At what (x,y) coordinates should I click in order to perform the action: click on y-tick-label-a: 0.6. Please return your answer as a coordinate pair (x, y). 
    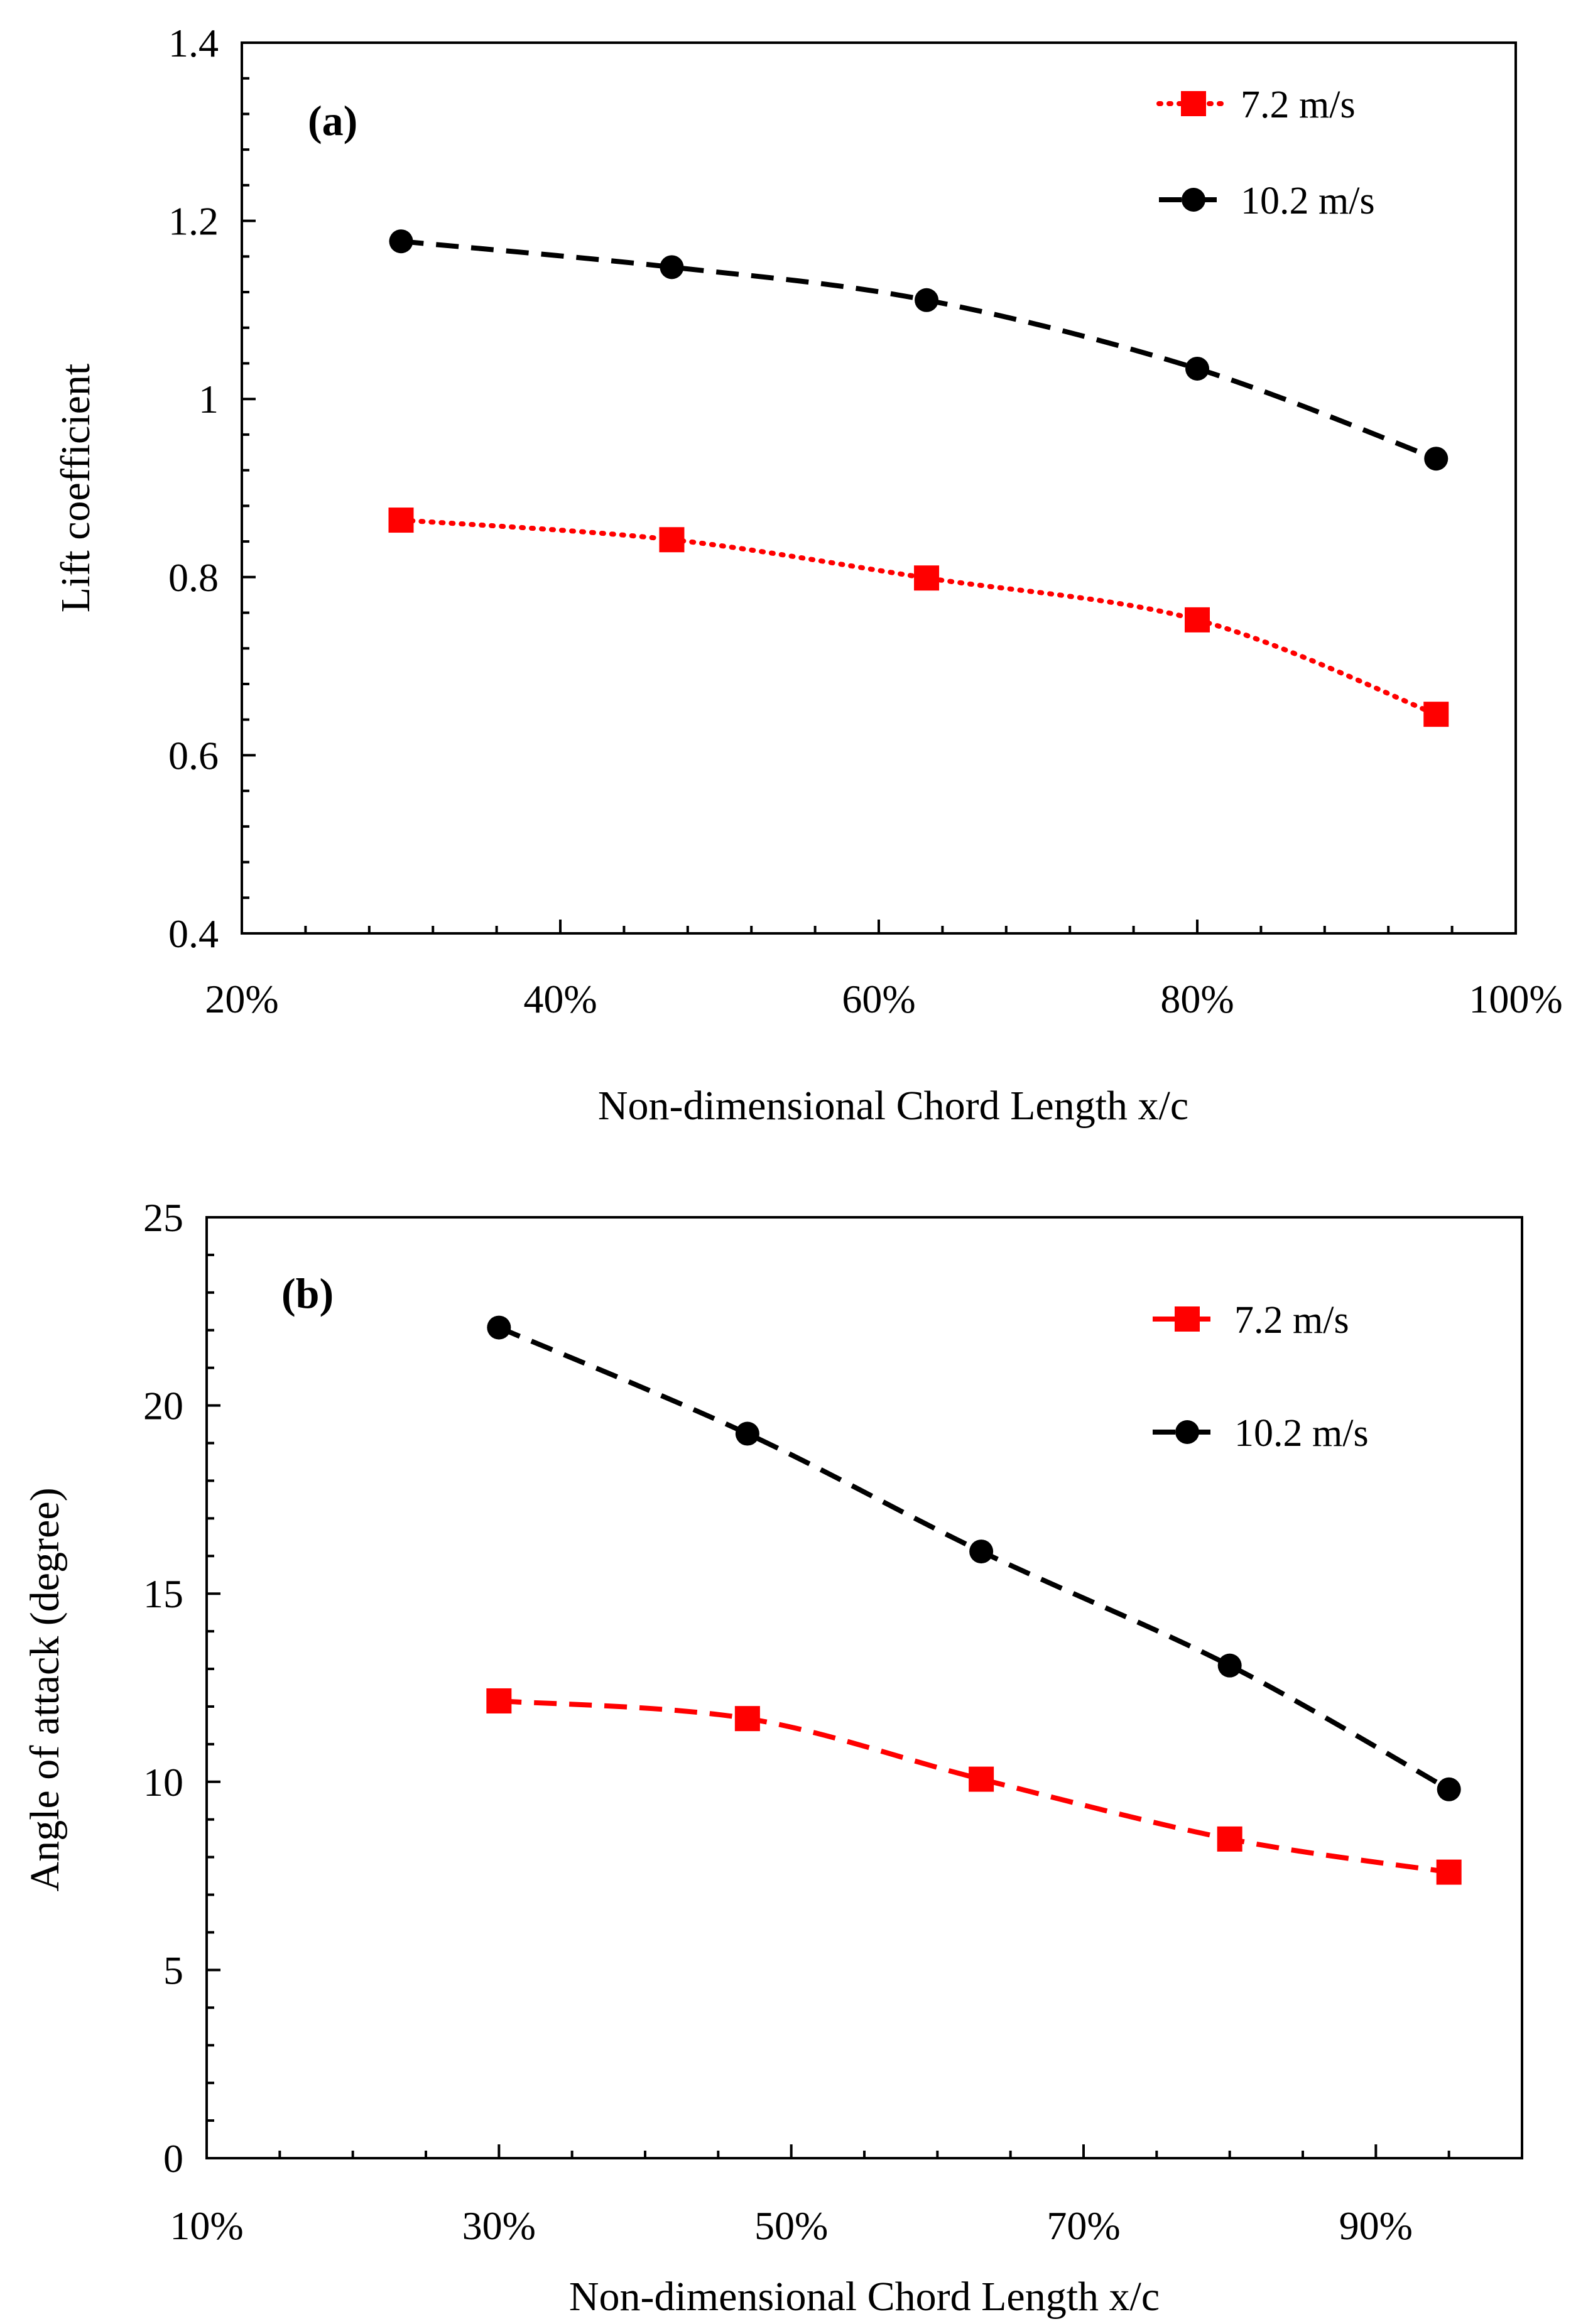
    Looking at the image, I should click on (193, 755).